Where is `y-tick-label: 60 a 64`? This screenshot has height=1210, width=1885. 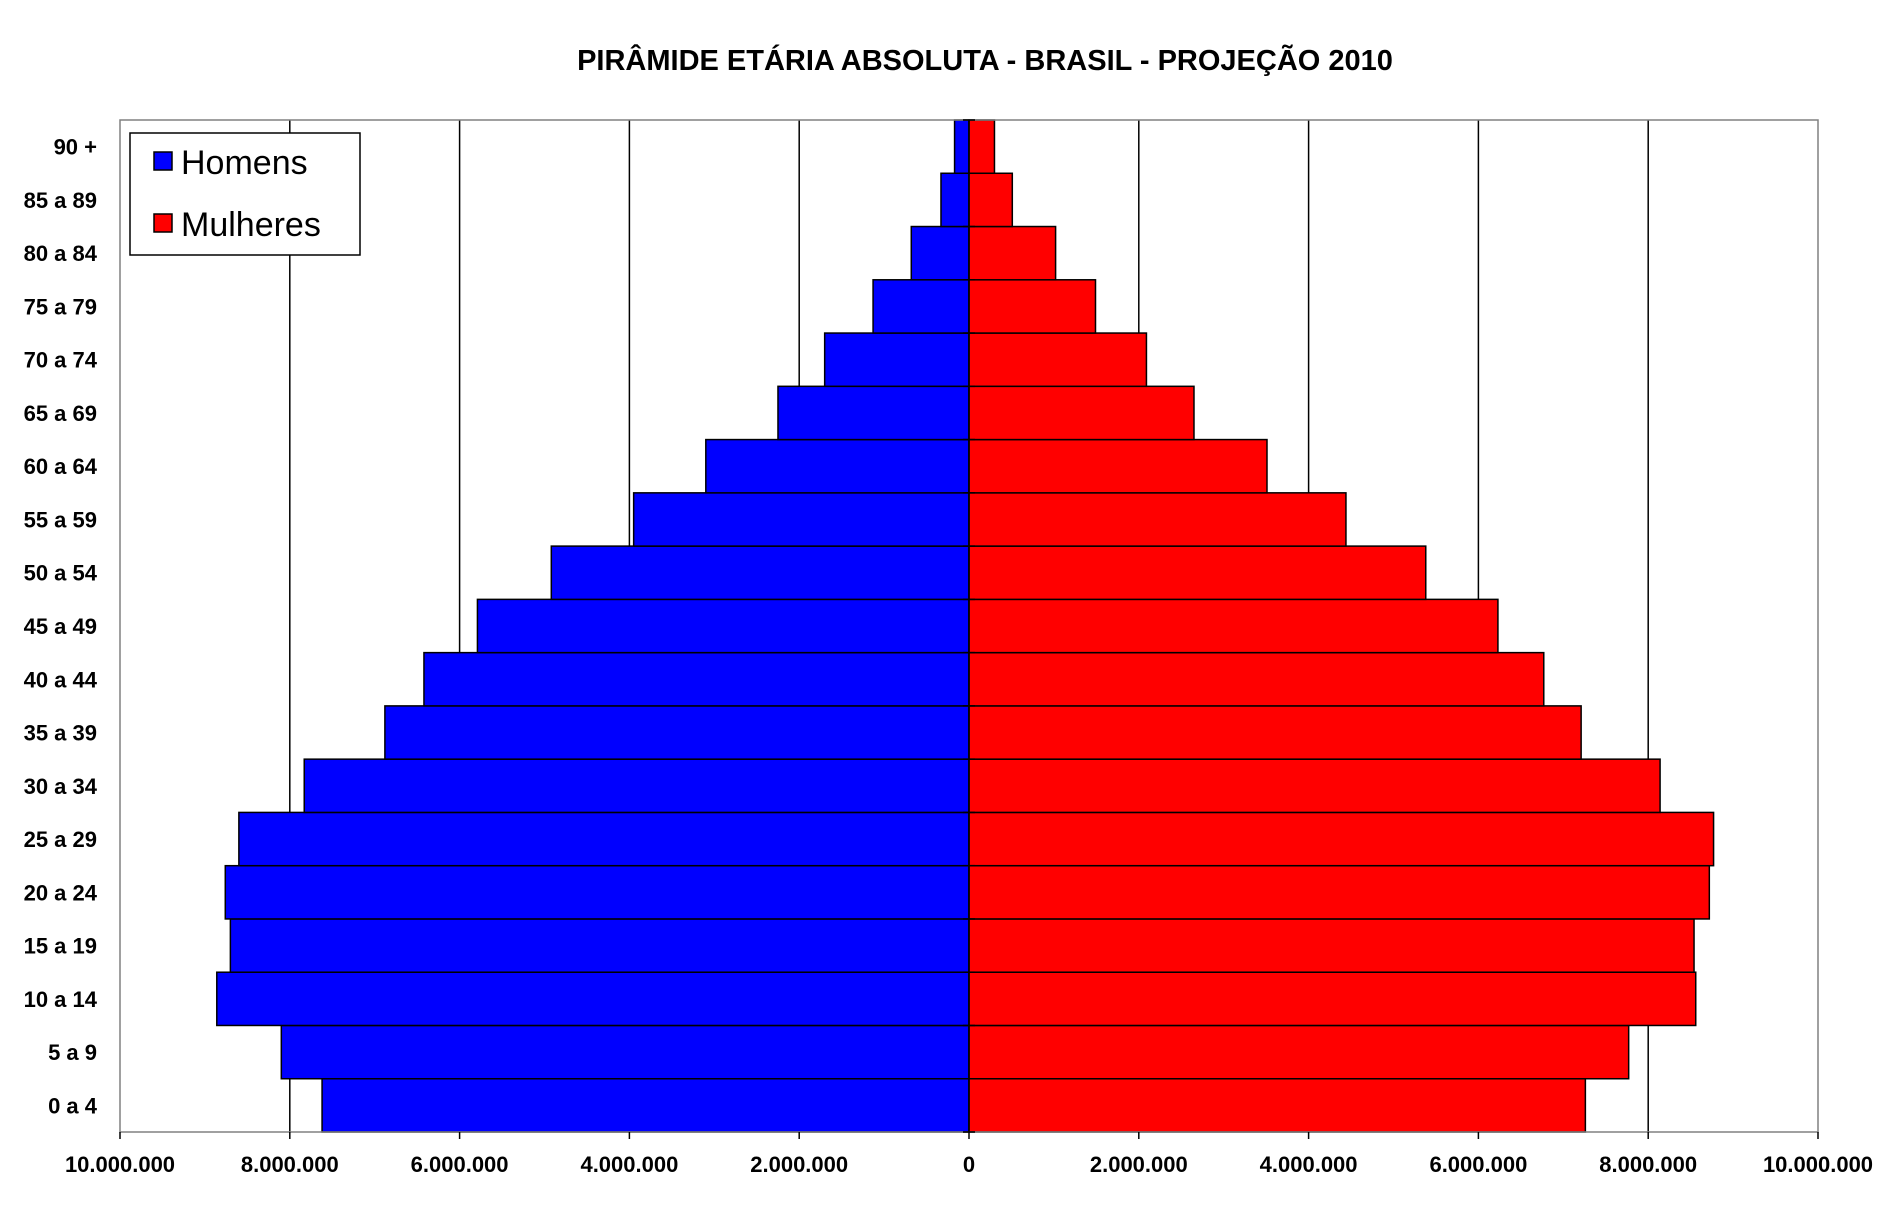
y-tick-label: 60 a 64 is located at coordinates (61, 466).